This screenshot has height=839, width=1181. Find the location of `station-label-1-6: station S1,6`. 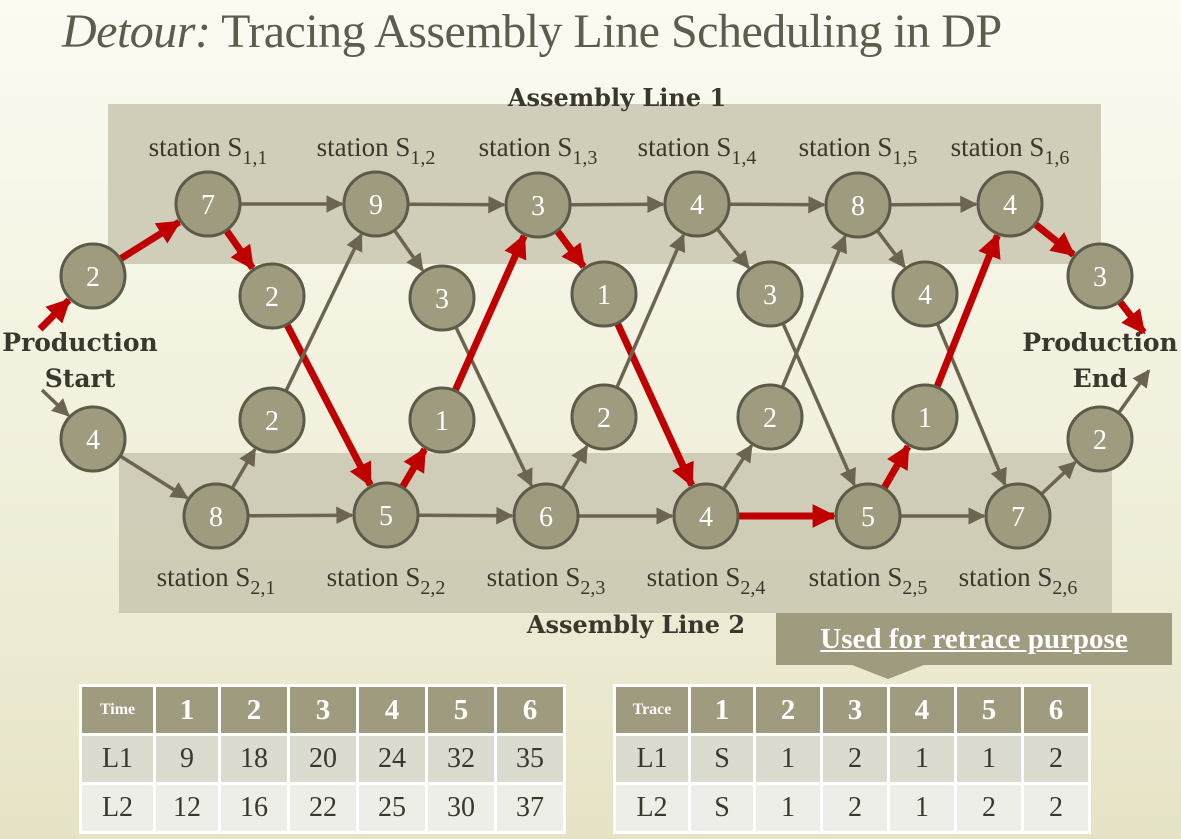

station-label-1-6: station S1,6 is located at coordinates (1010, 150).